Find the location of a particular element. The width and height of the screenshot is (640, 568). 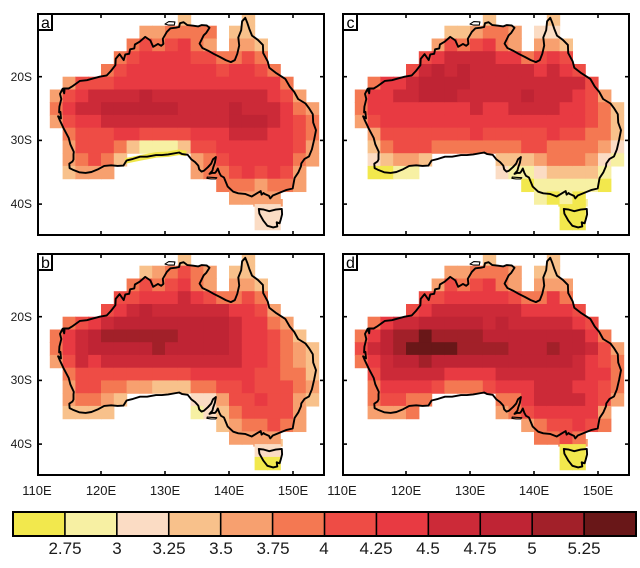

svg-text: b is located at coordinates (45, 263).